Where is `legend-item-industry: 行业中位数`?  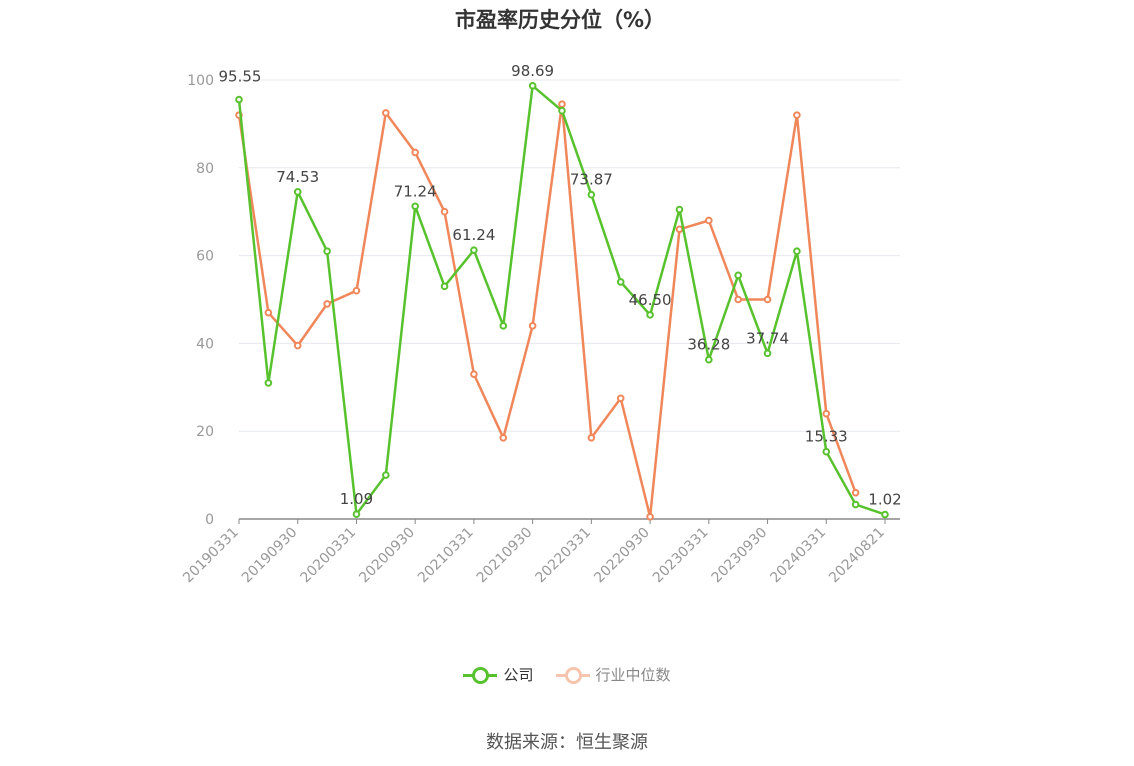 legend-item-industry: 行业中位数 is located at coordinates (613, 674).